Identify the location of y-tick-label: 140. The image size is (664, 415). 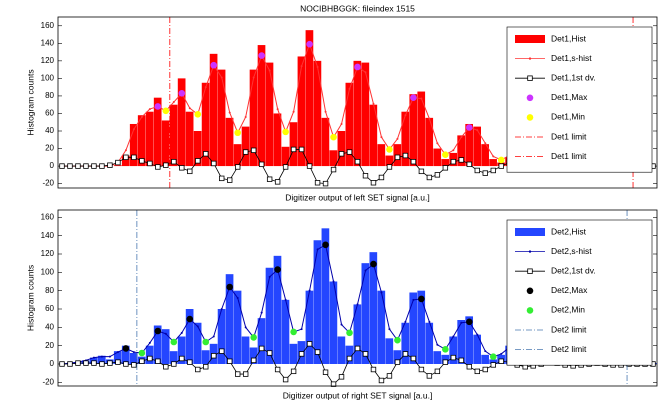
(48, 42).